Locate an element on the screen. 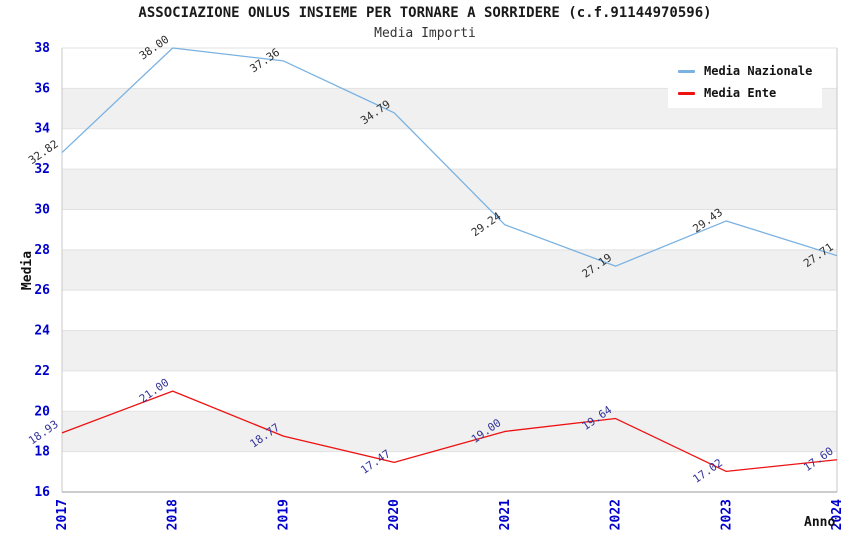  value-label-media-nazionale: 29.43 is located at coordinates (707, 221).